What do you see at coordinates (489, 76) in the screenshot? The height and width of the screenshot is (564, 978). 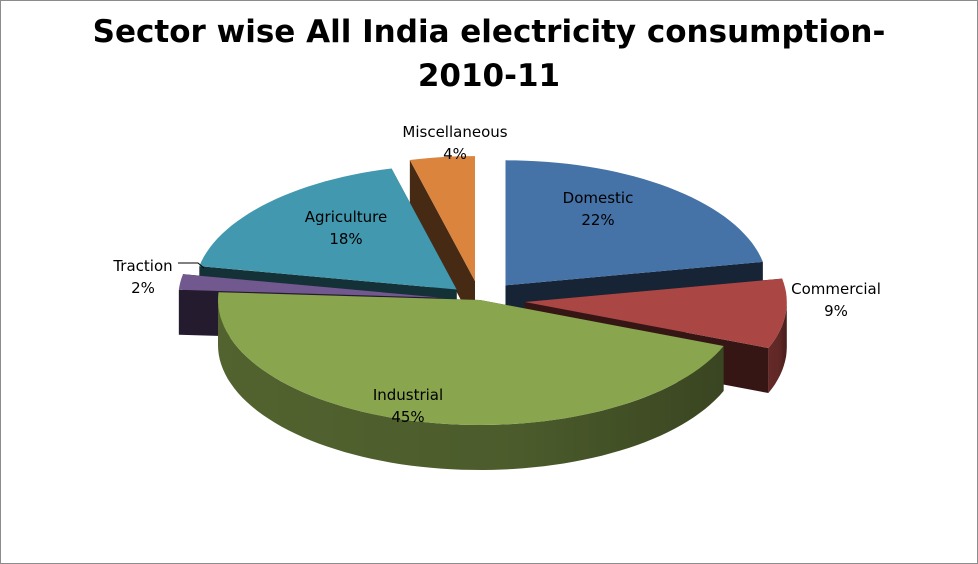 I see `chart-title-line-2: 2010-11` at bounding box center [489, 76].